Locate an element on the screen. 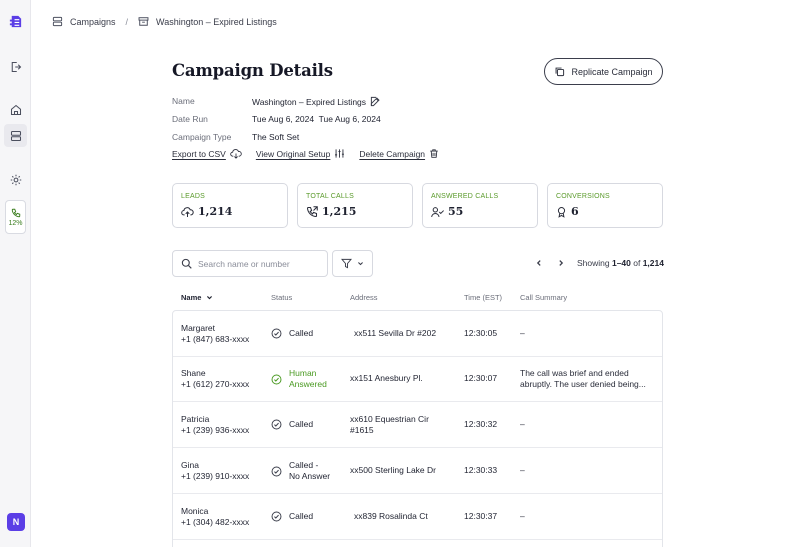  column-header-name: Name is located at coordinates (197, 297).